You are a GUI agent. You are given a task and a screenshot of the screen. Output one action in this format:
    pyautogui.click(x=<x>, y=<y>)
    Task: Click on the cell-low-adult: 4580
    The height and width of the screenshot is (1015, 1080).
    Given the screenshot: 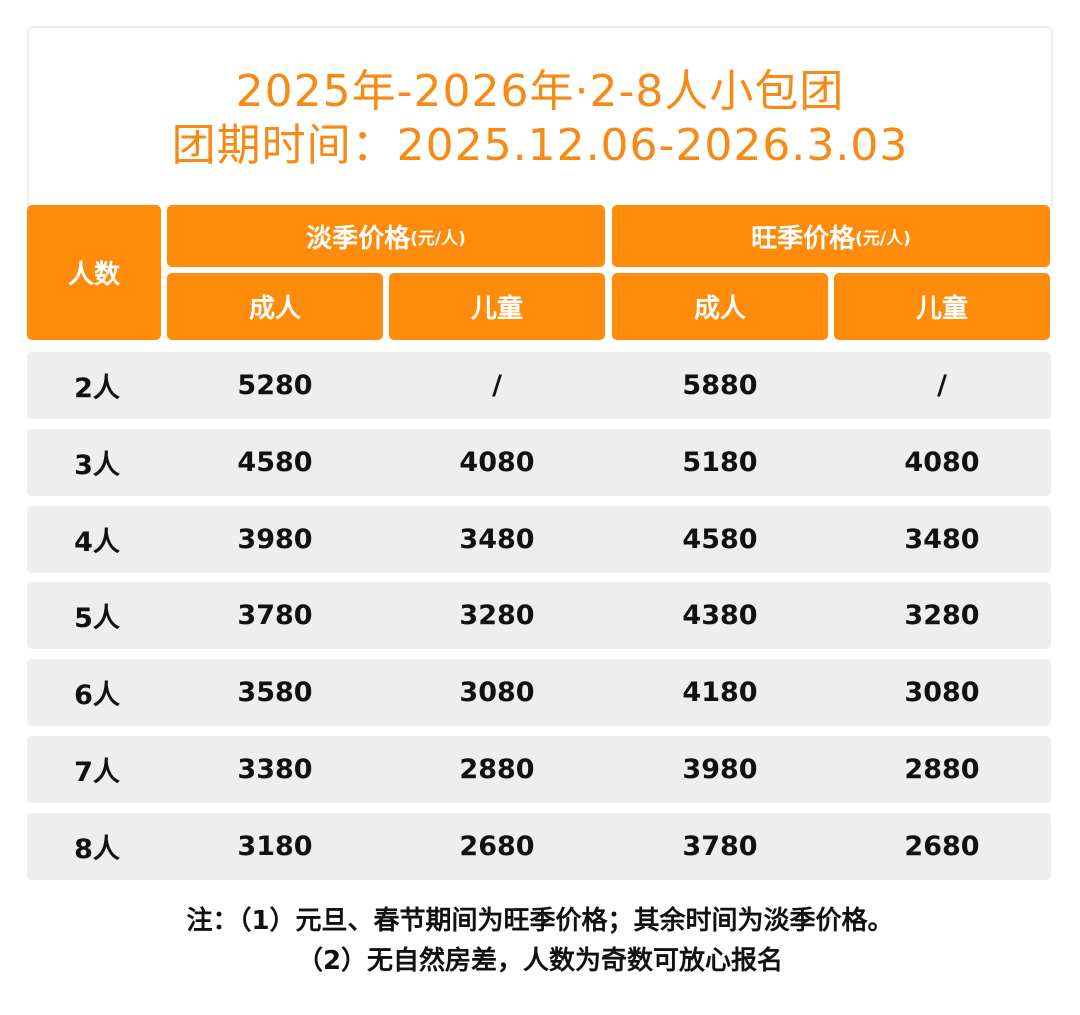 What is the action you would take?
    pyautogui.click(x=275, y=462)
    